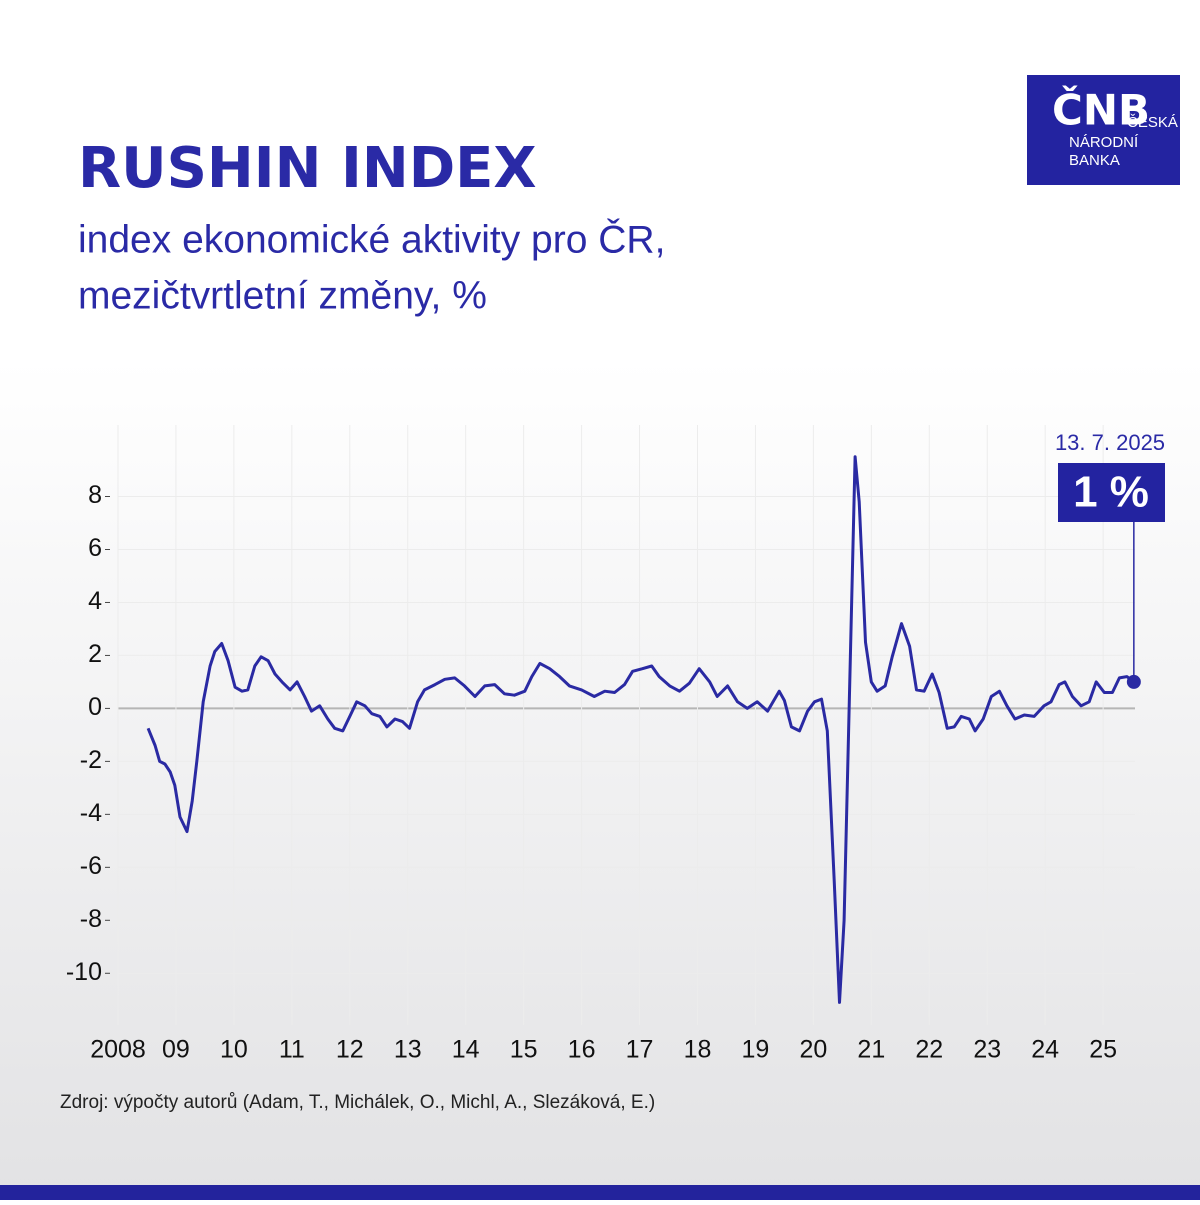  I want to click on x-tick-label: 16, so click(582, 1050).